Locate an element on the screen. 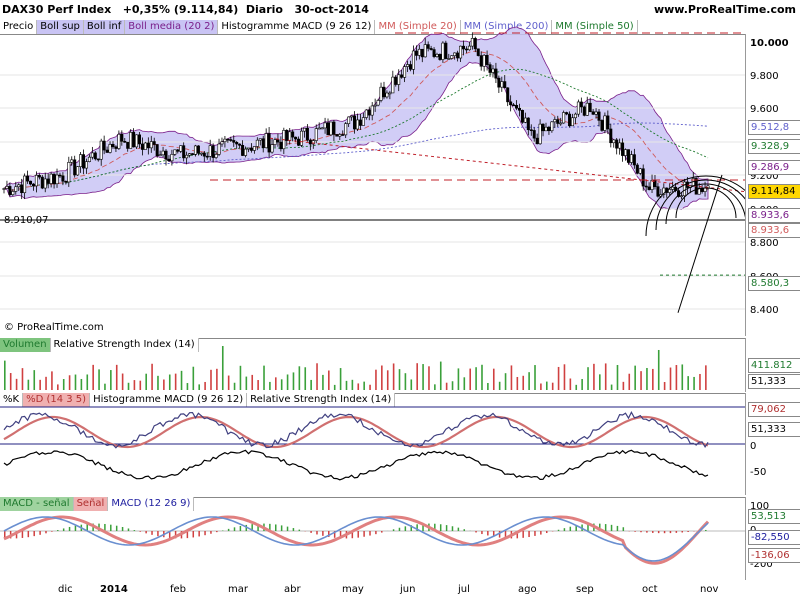 This screenshot has height=600, width=800. oscillator-legend-item: Relative Strength Index (14) is located at coordinates (321, 400).